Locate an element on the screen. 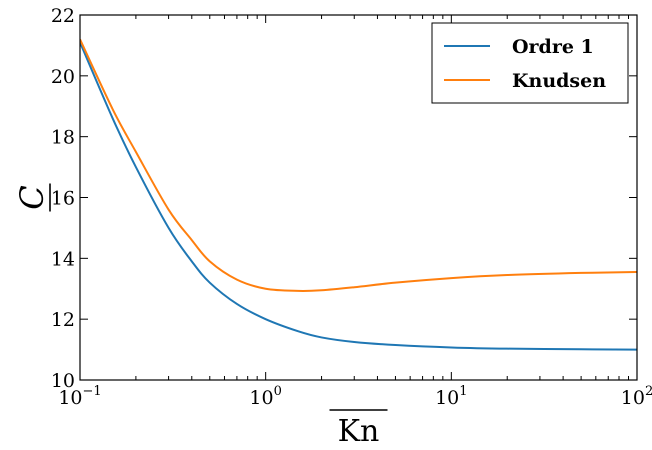 The height and width of the screenshot is (450, 652). legend-label-ordre-1: Ordre 1 is located at coordinates (553, 47).